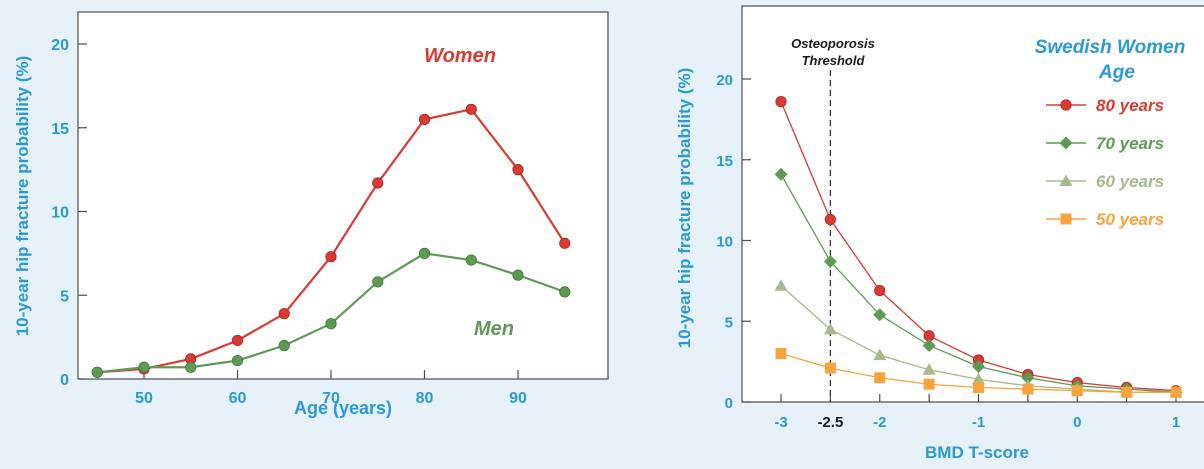 Image resolution: width=1204 pixels, height=469 pixels. Describe the element at coordinates (879, 422) in the screenshot. I see `chart2-x-tick-label: -2` at that location.